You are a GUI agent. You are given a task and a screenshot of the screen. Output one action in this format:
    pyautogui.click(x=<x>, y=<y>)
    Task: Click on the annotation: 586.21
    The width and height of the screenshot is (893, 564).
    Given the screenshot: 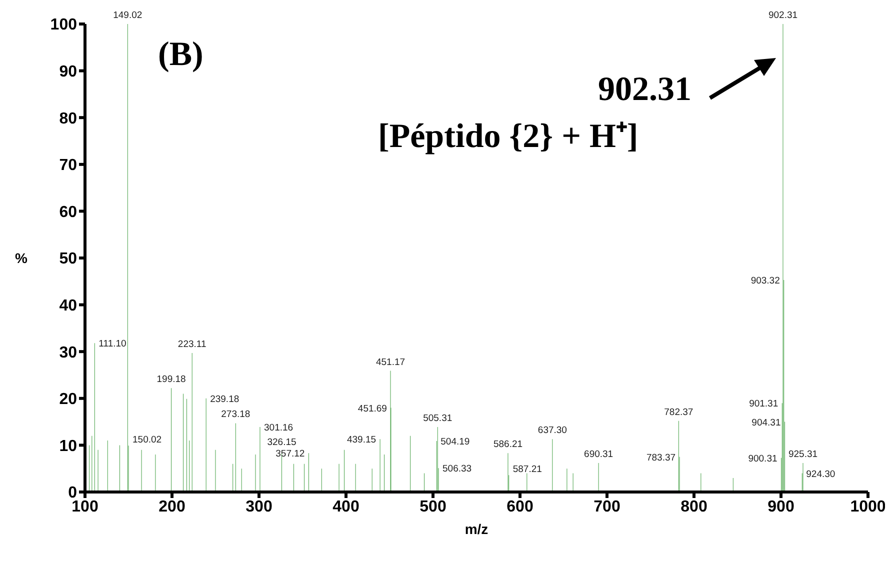 What is the action you would take?
    pyautogui.click(x=508, y=444)
    